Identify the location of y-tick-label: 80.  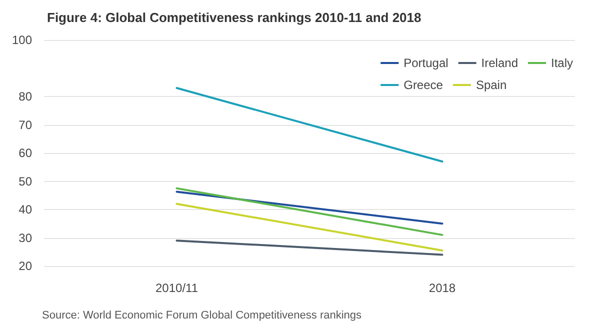
(25, 97).